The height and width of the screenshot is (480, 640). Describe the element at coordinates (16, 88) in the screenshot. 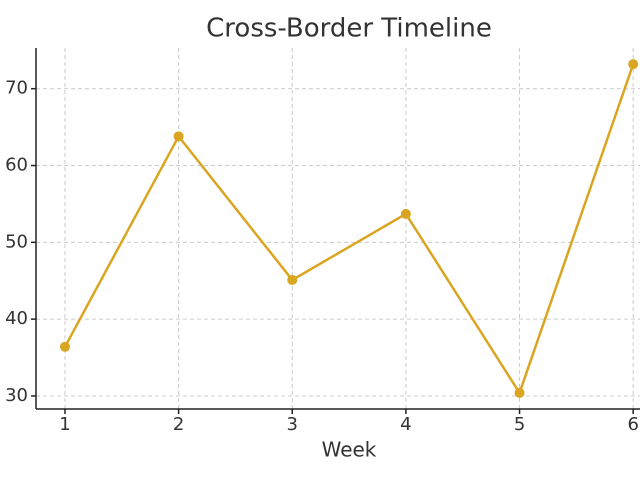

I see `y-tick-label: 70` at that location.